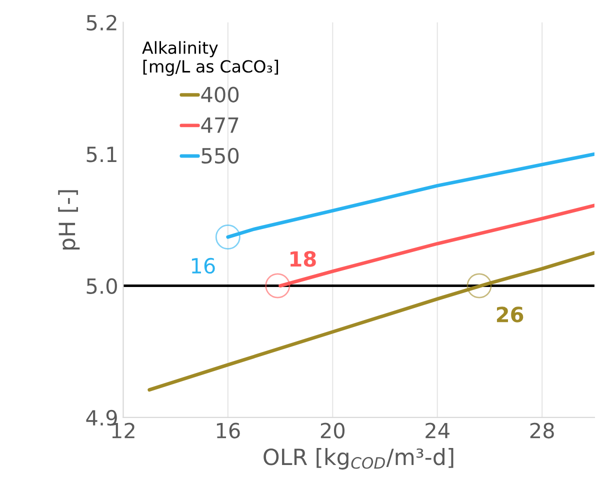 Image resolution: width=616 pixels, height=497 pixels. What do you see at coordinates (542, 430) in the screenshot?
I see `x-tick-label: 28` at bounding box center [542, 430].